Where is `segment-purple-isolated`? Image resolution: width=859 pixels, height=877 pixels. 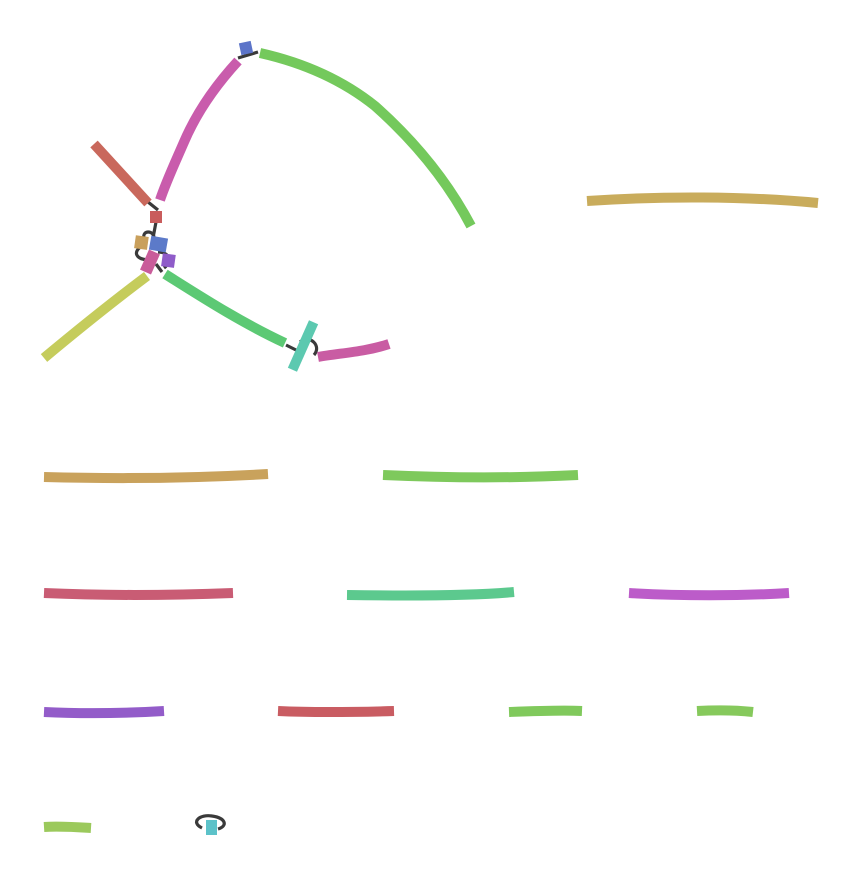
segment-purple-isolated is located at coordinates (104, 712).